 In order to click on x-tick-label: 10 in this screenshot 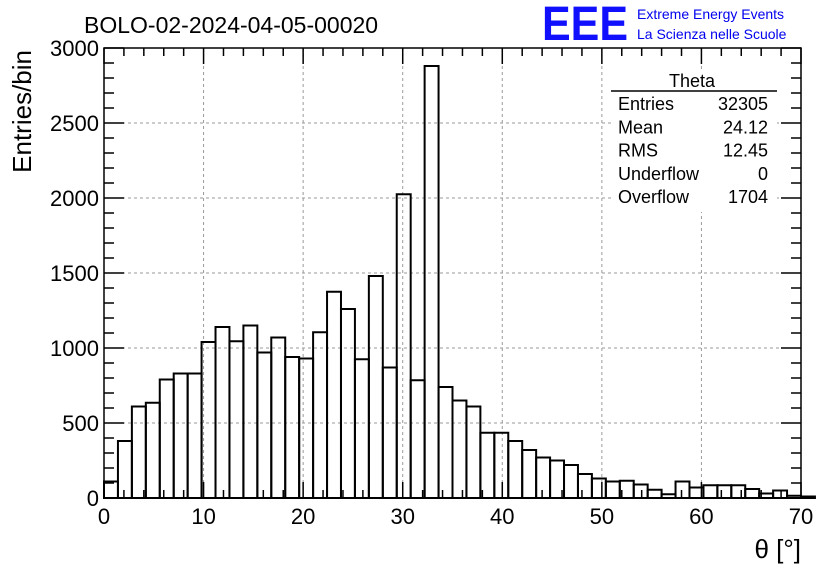, I will do `click(203, 516)`.